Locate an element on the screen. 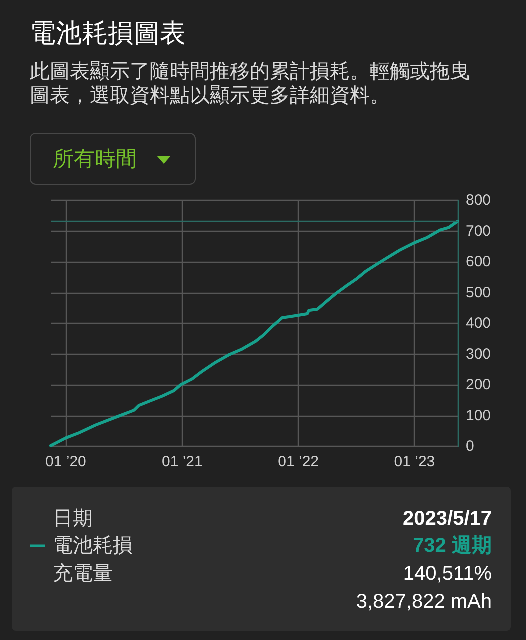 This screenshot has height=640, width=526. text: 3,827,822 mAh is located at coordinates (424, 602).